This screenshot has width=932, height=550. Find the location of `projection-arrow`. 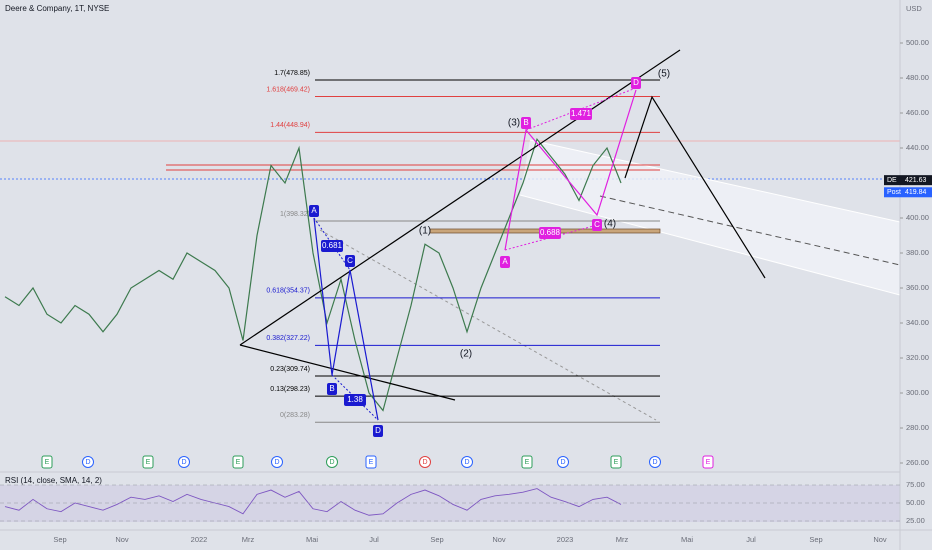

projection-arrow is located at coordinates (695, 187).